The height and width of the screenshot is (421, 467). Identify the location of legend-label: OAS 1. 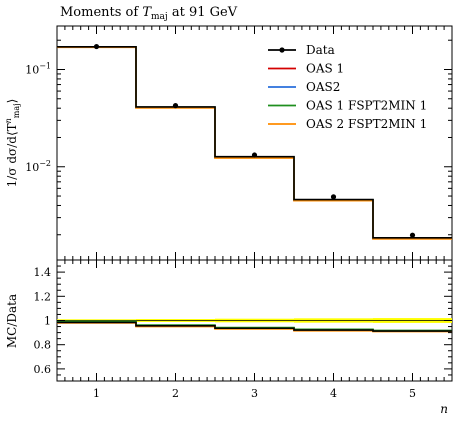
(325, 69).